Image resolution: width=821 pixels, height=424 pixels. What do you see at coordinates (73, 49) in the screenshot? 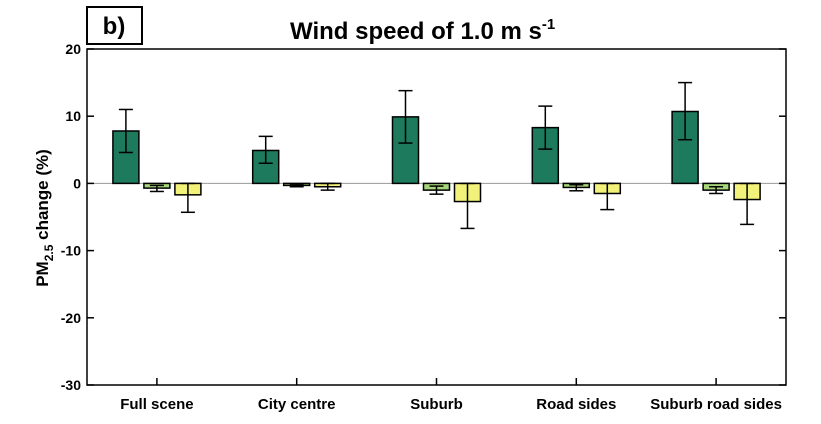
I see `y-tick-label: 20` at bounding box center [73, 49].